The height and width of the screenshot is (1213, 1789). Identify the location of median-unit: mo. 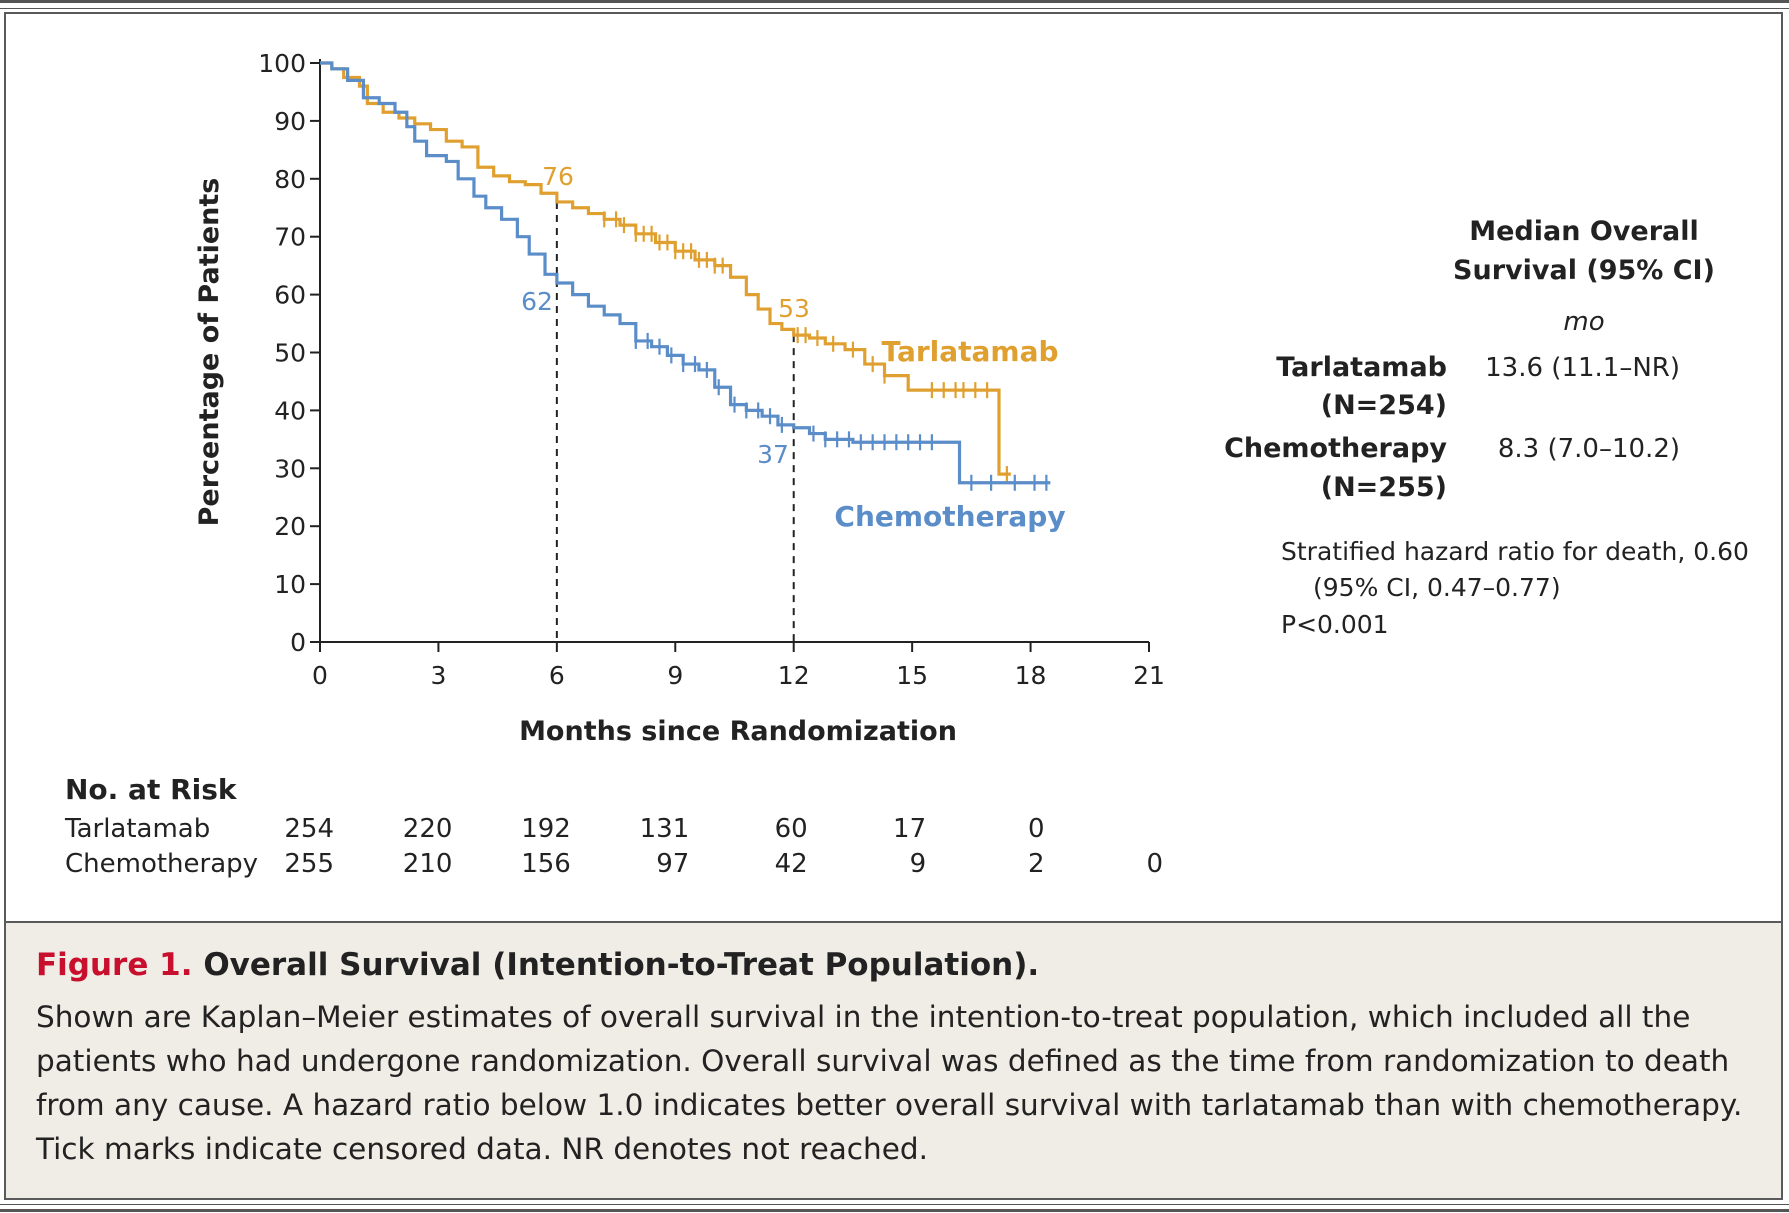
(1583, 322).